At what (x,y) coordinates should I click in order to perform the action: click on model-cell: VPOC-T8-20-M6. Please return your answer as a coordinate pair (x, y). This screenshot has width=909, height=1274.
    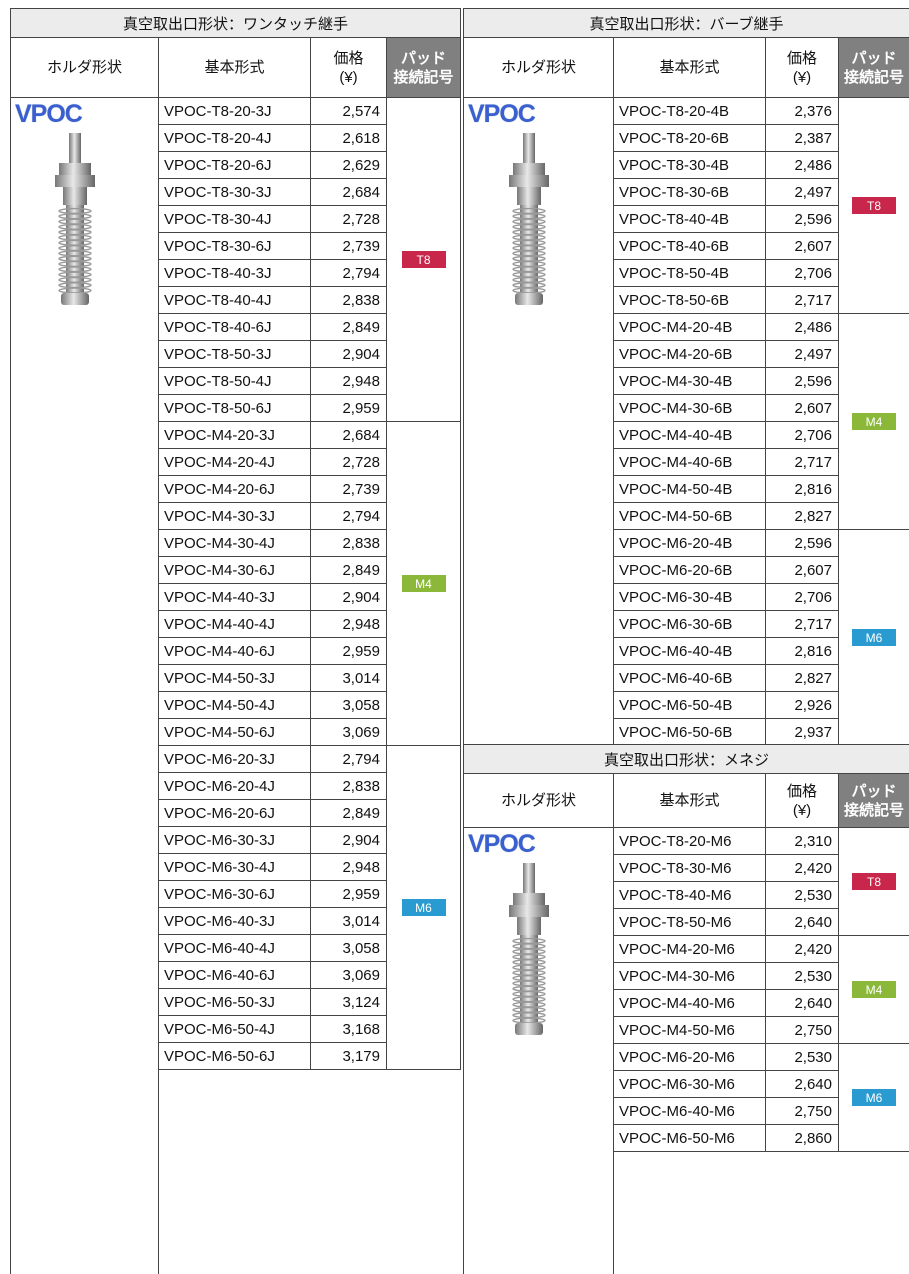
    Looking at the image, I should click on (689, 841).